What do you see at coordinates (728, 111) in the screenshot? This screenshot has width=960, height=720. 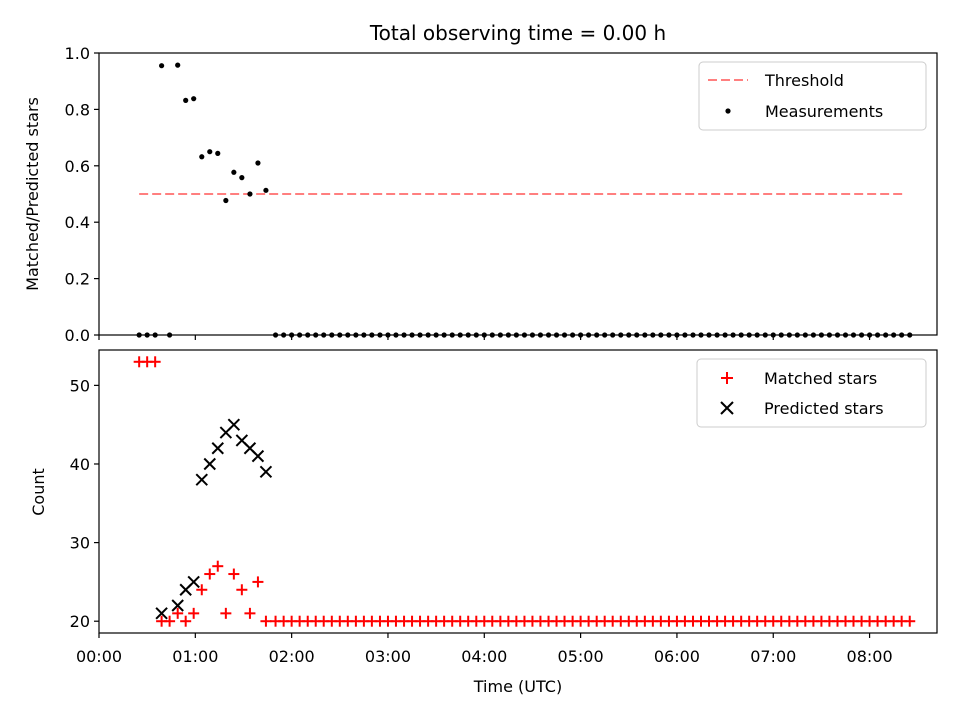 I see `legend-measurements-swatch` at bounding box center [728, 111].